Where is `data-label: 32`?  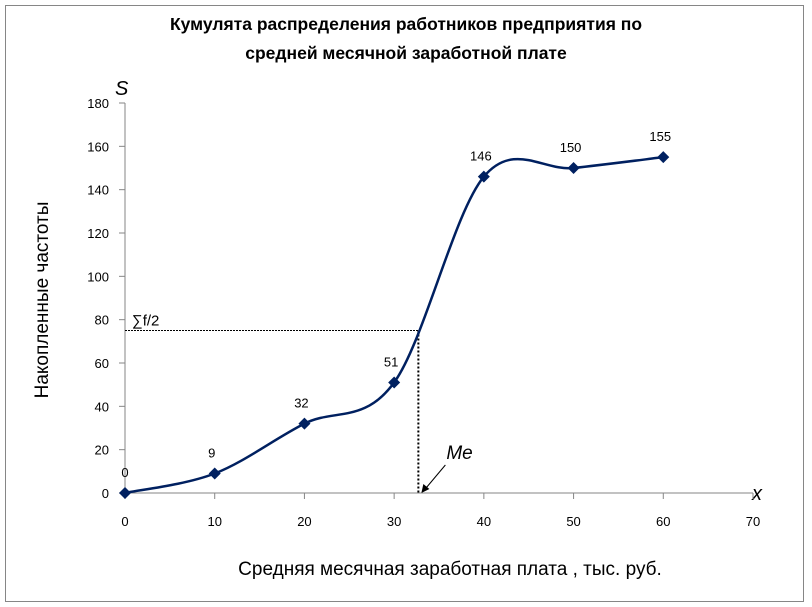 data-label: 32 is located at coordinates (301, 403).